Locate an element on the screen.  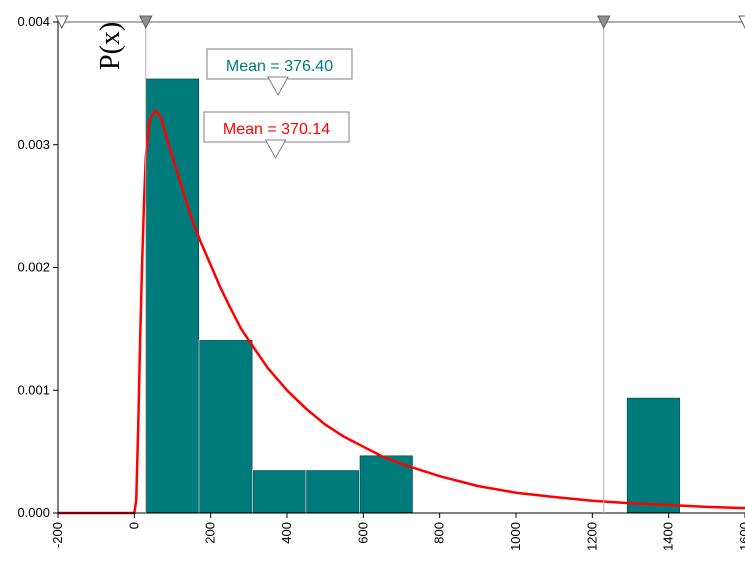
y-tick-label-3: 0.003 is located at coordinates (33, 144).